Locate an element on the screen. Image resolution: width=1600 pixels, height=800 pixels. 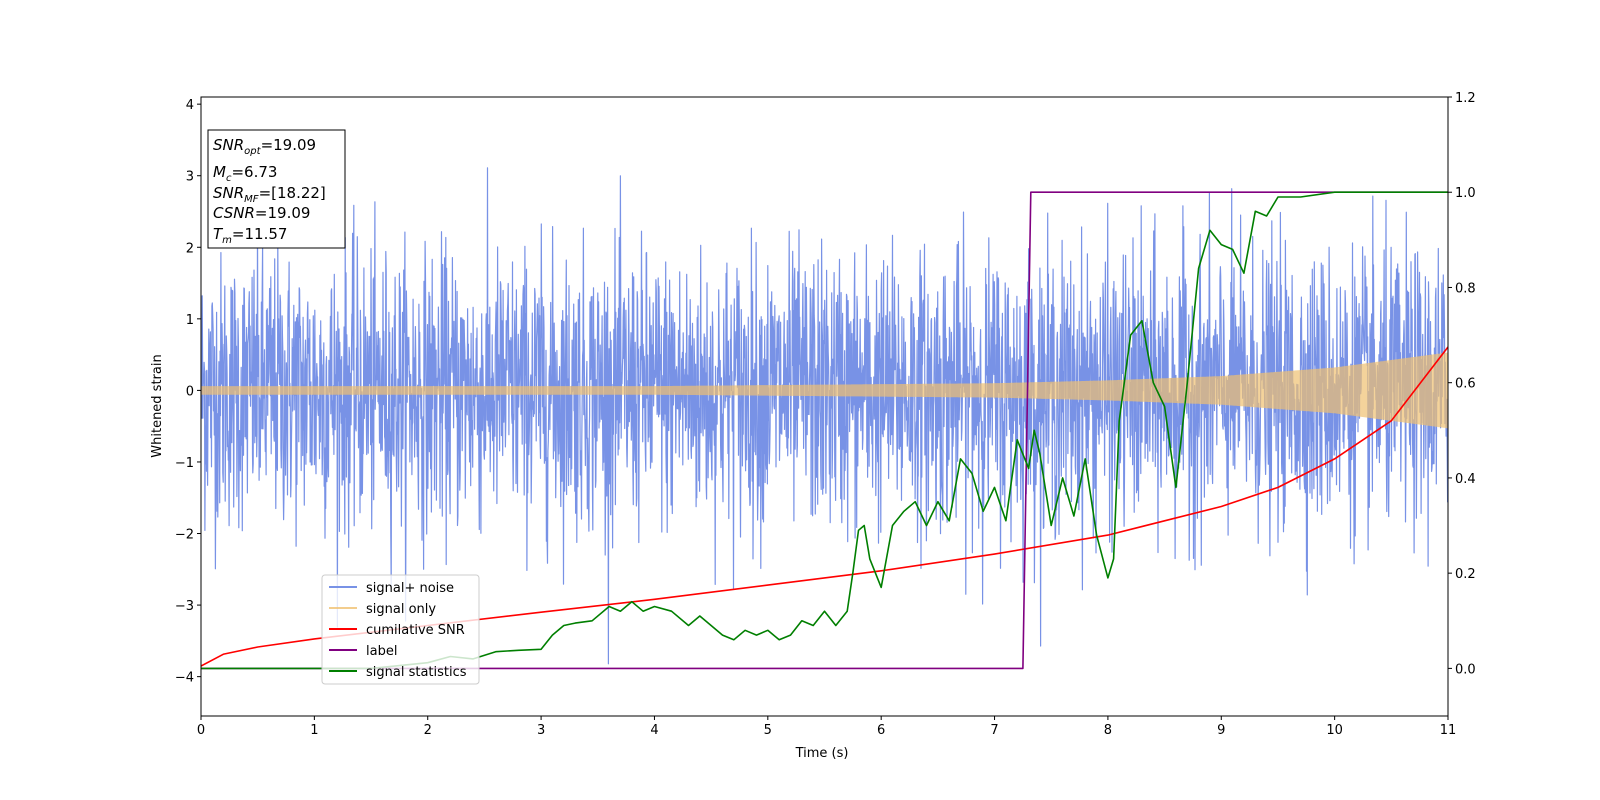
y-tick-label: 2 is located at coordinates (190, 248).